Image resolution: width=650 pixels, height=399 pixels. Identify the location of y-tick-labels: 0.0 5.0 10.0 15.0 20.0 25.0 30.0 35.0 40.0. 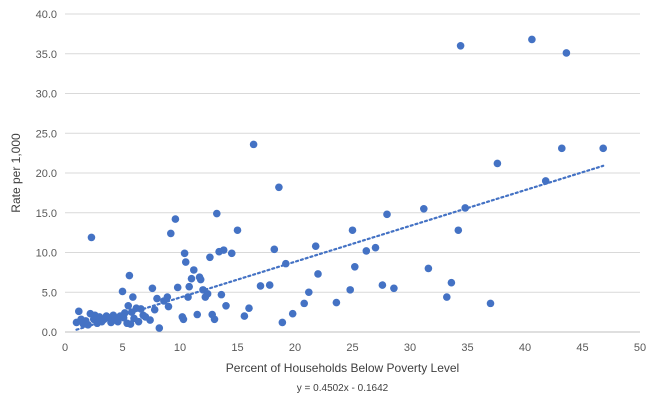
(46, 174).